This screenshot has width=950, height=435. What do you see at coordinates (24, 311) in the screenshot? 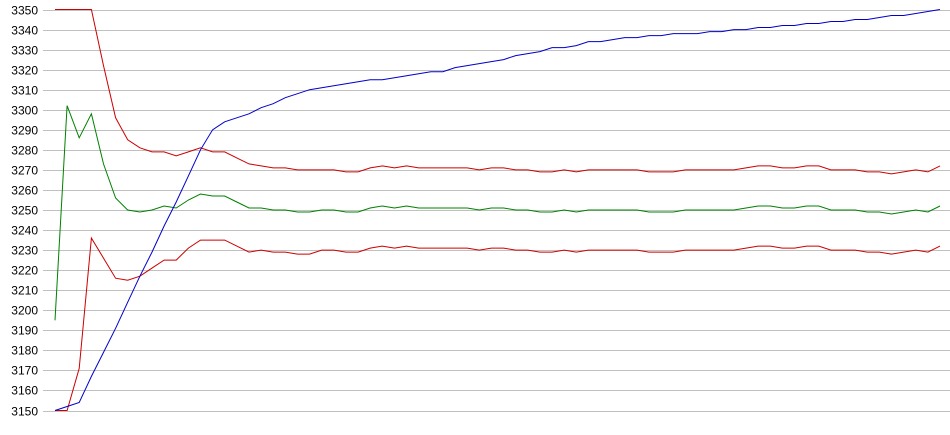
I see `y-tick-label: 3200` at bounding box center [24, 311].